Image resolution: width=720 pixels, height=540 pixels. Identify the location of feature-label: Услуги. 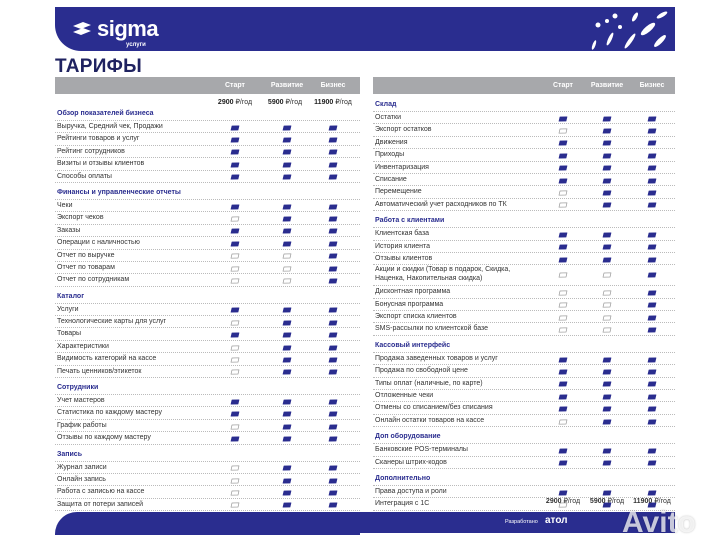
(68, 309).